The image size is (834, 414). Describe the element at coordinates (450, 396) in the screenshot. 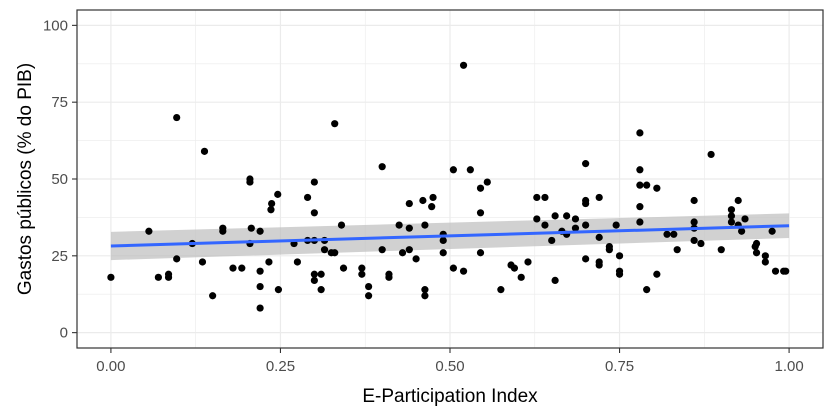

I see `x-axis-title: E-Participation Index` at that location.